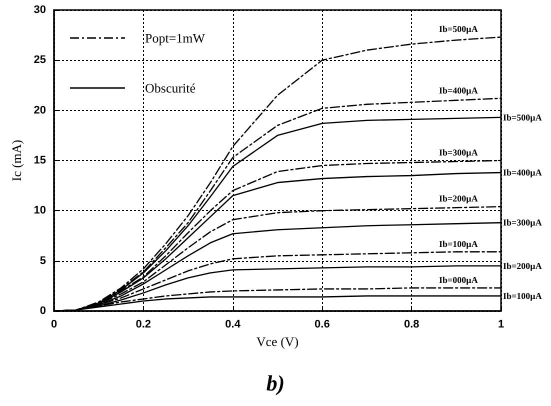  Describe the element at coordinates (40, 210) in the screenshot. I see `y-tick-label: 10` at that location.